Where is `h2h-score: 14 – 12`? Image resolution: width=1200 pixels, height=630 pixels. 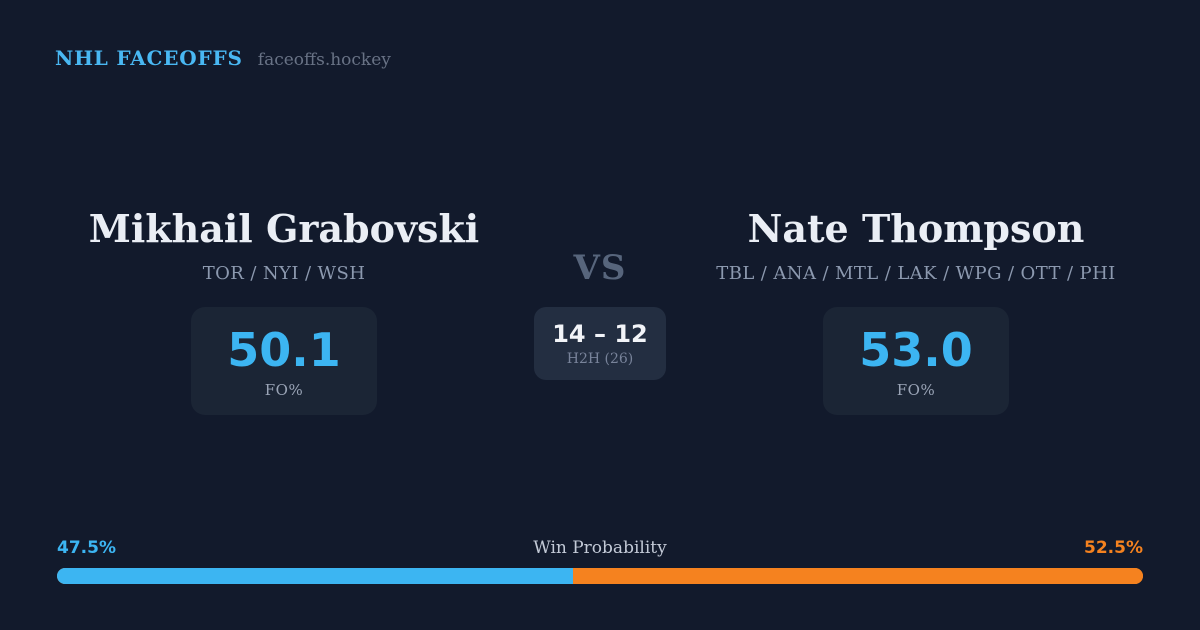 h2h-score: 14 – 12 is located at coordinates (600, 334).